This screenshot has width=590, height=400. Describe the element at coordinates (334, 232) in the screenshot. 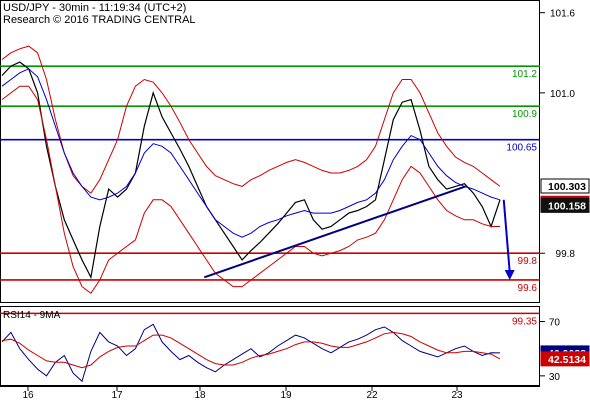

I see `trendline` at that location.